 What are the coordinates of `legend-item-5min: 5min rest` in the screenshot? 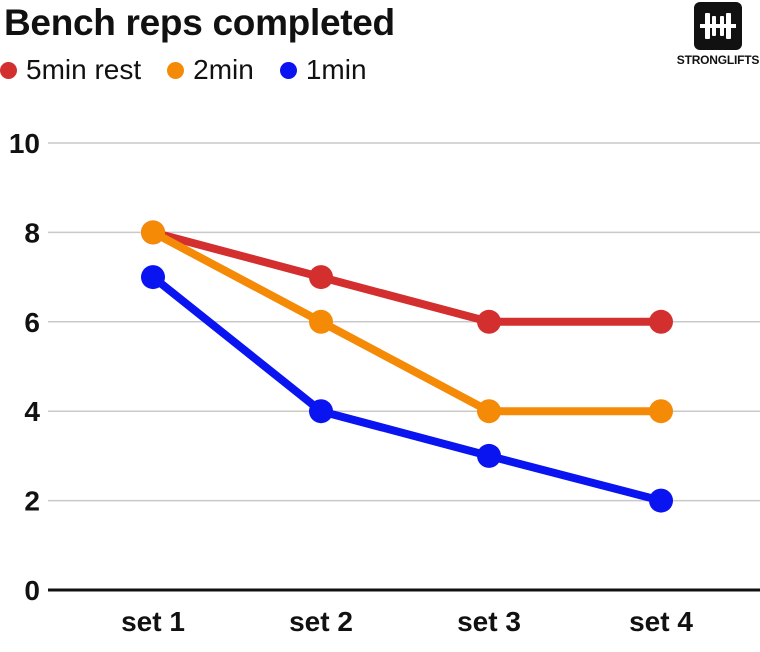 It's located at (70, 70).